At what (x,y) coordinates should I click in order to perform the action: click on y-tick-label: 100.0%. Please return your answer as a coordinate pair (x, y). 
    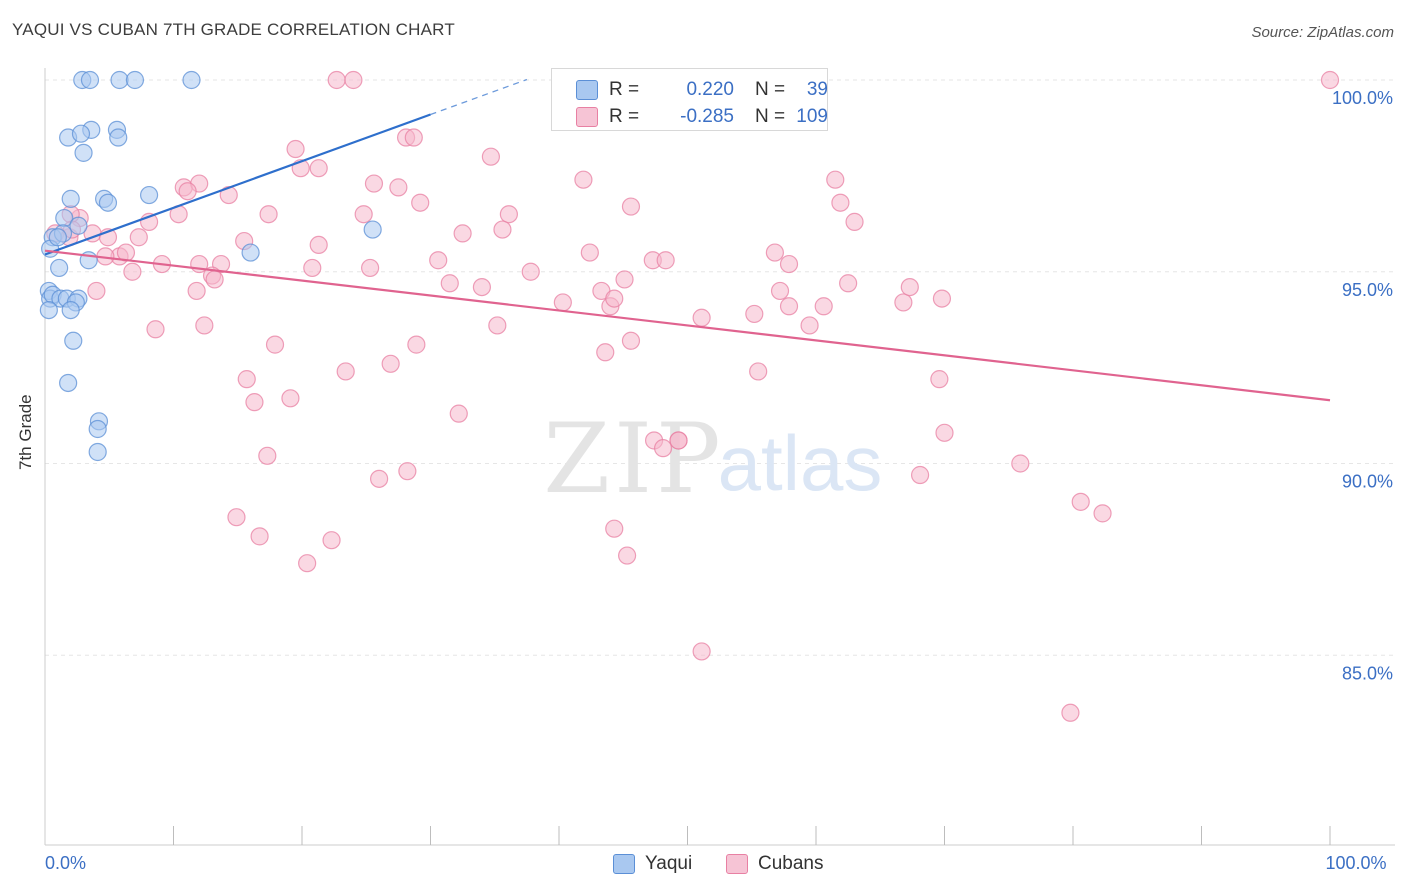
    Looking at the image, I should click on (1362, 98).